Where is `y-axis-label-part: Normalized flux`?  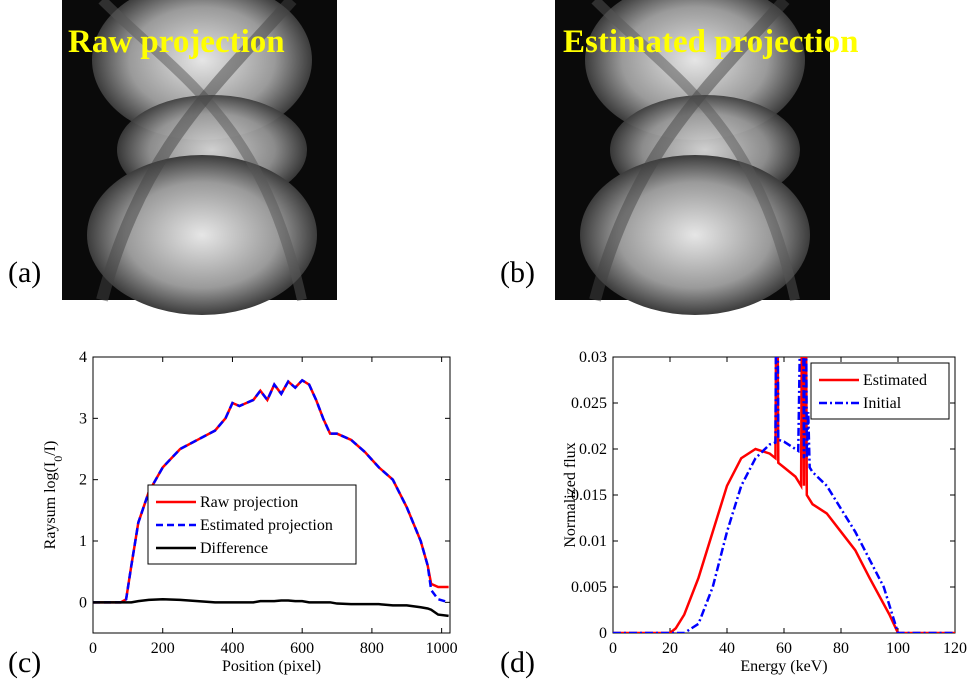 y-axis-label-part: Normalized flux is located at coordinates (570, 494).